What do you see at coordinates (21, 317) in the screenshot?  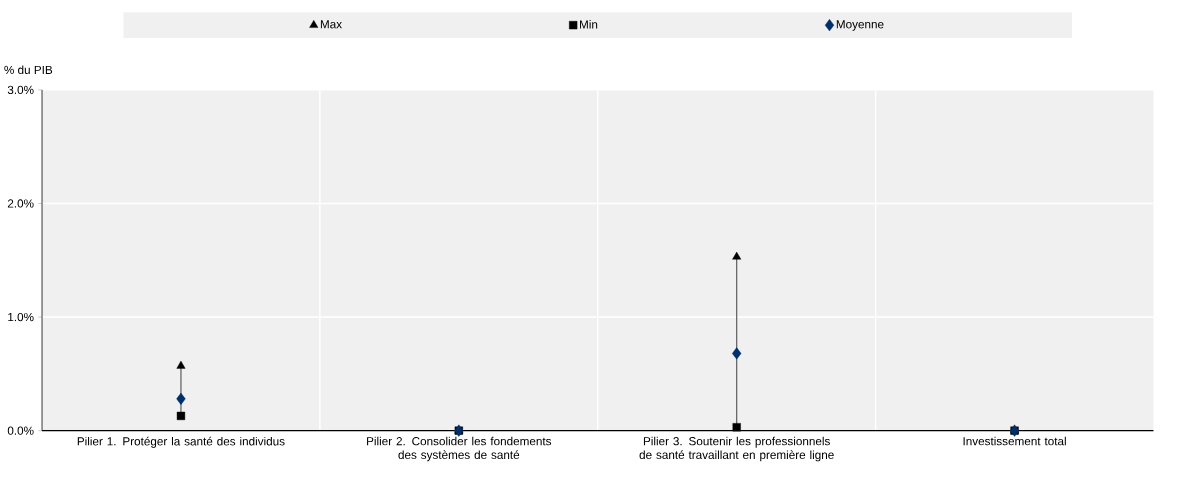 I see `y-tick-label: 1.0%` at bounding box center [21, 317].